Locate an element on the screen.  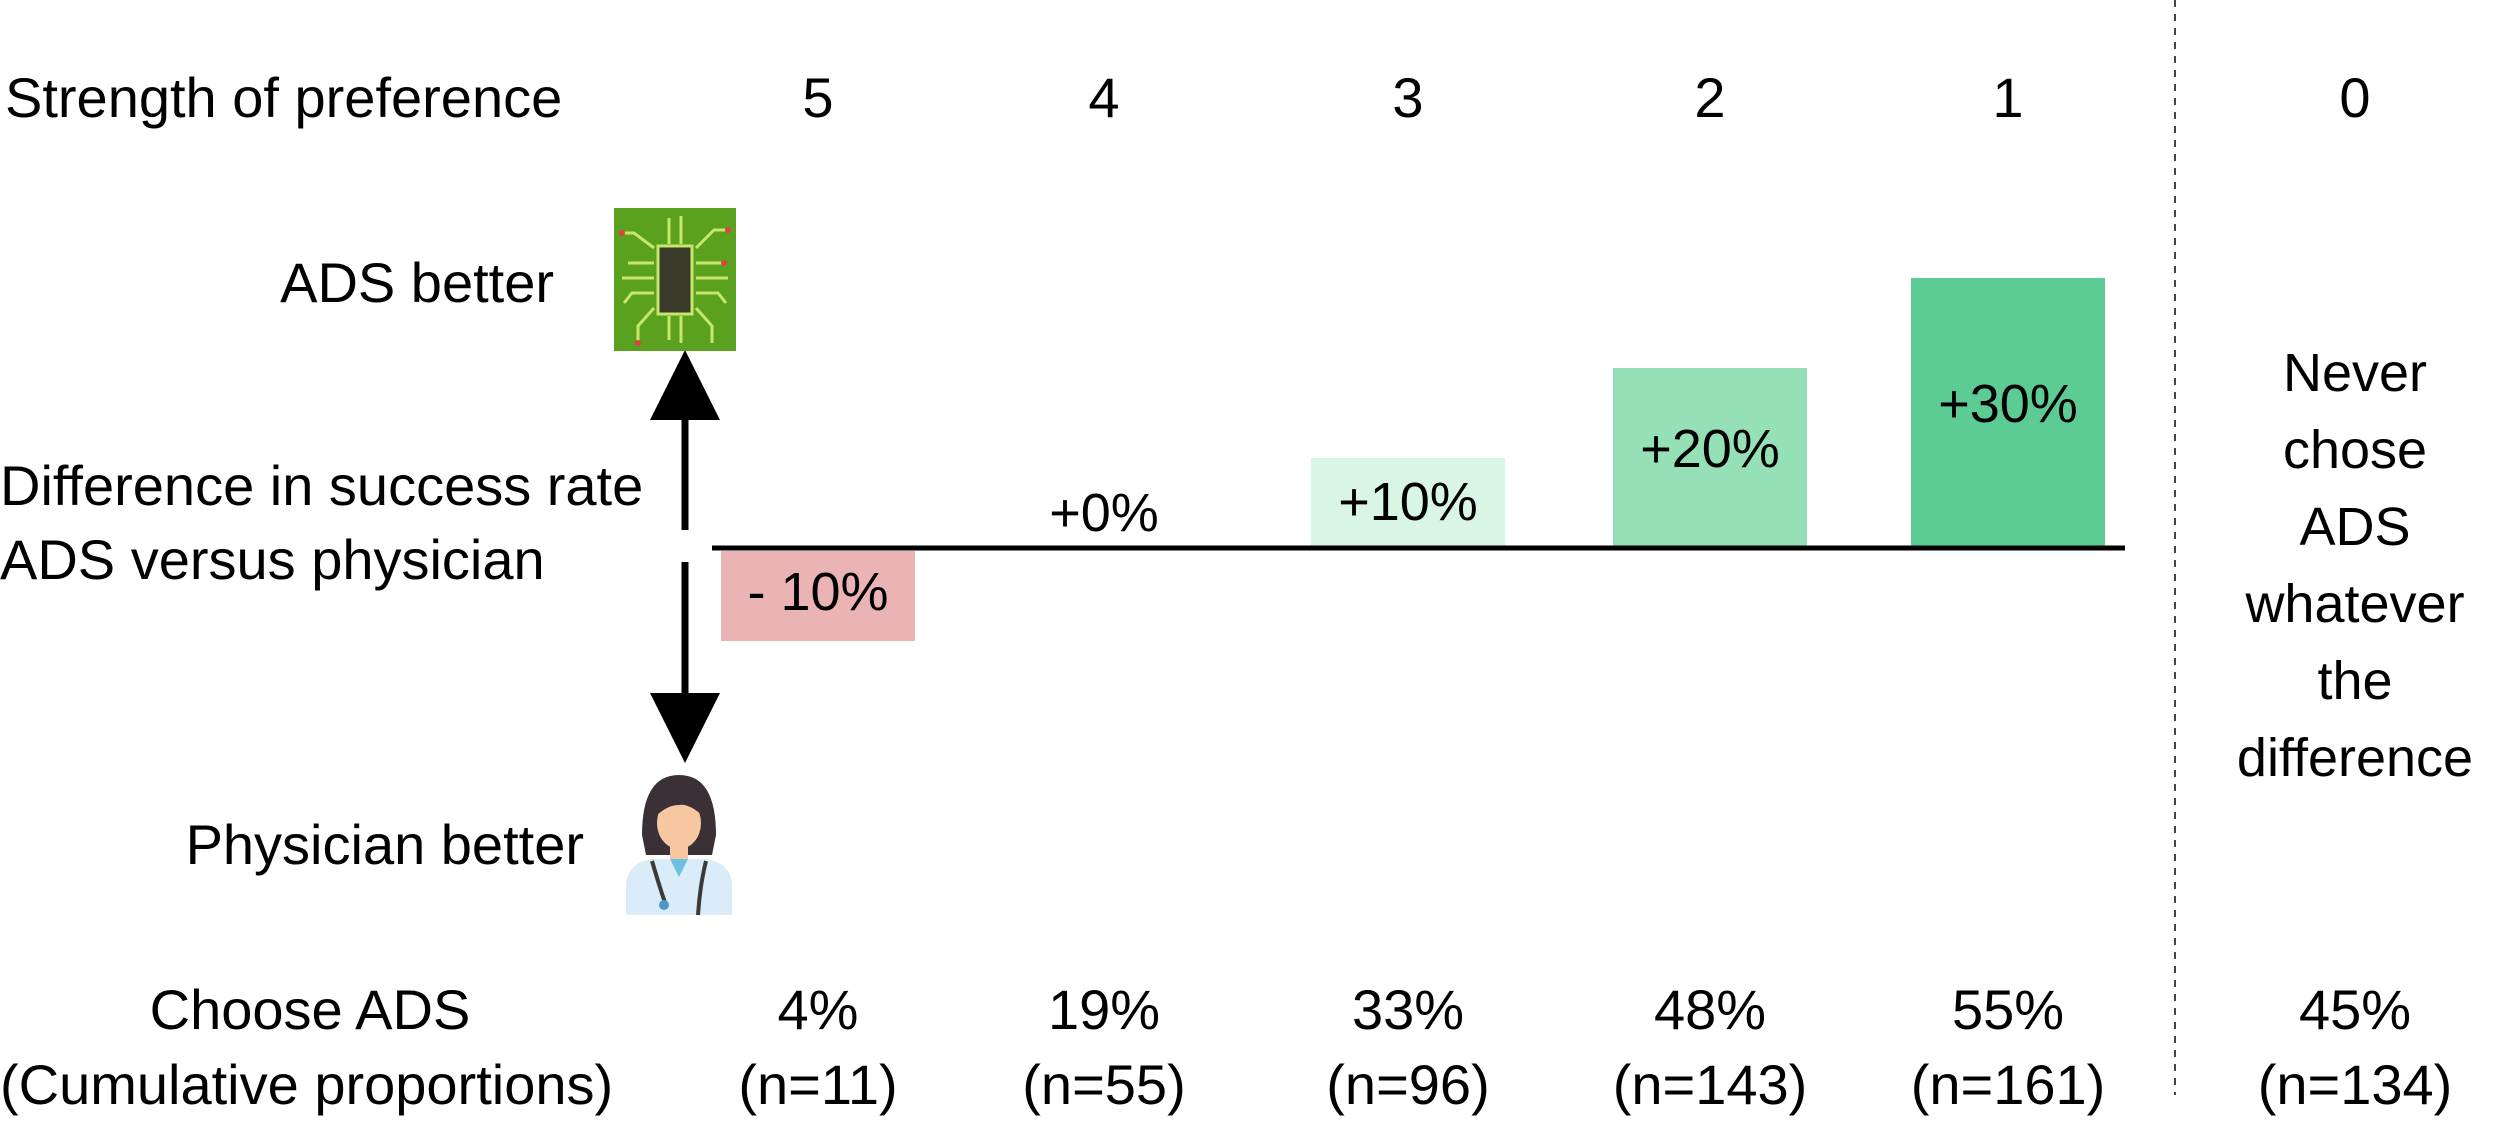
never-chose-line: whatever is located at coordinates (2355, 604).